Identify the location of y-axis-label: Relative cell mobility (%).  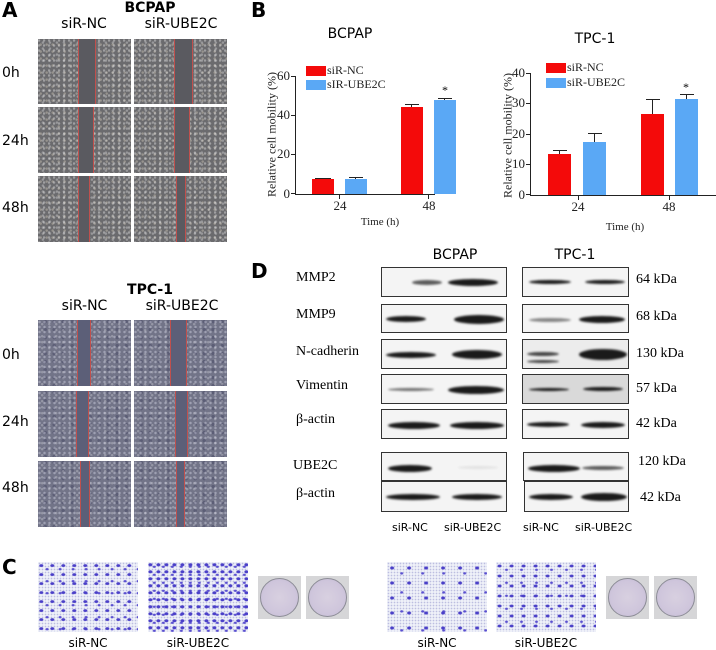
(271, 134).